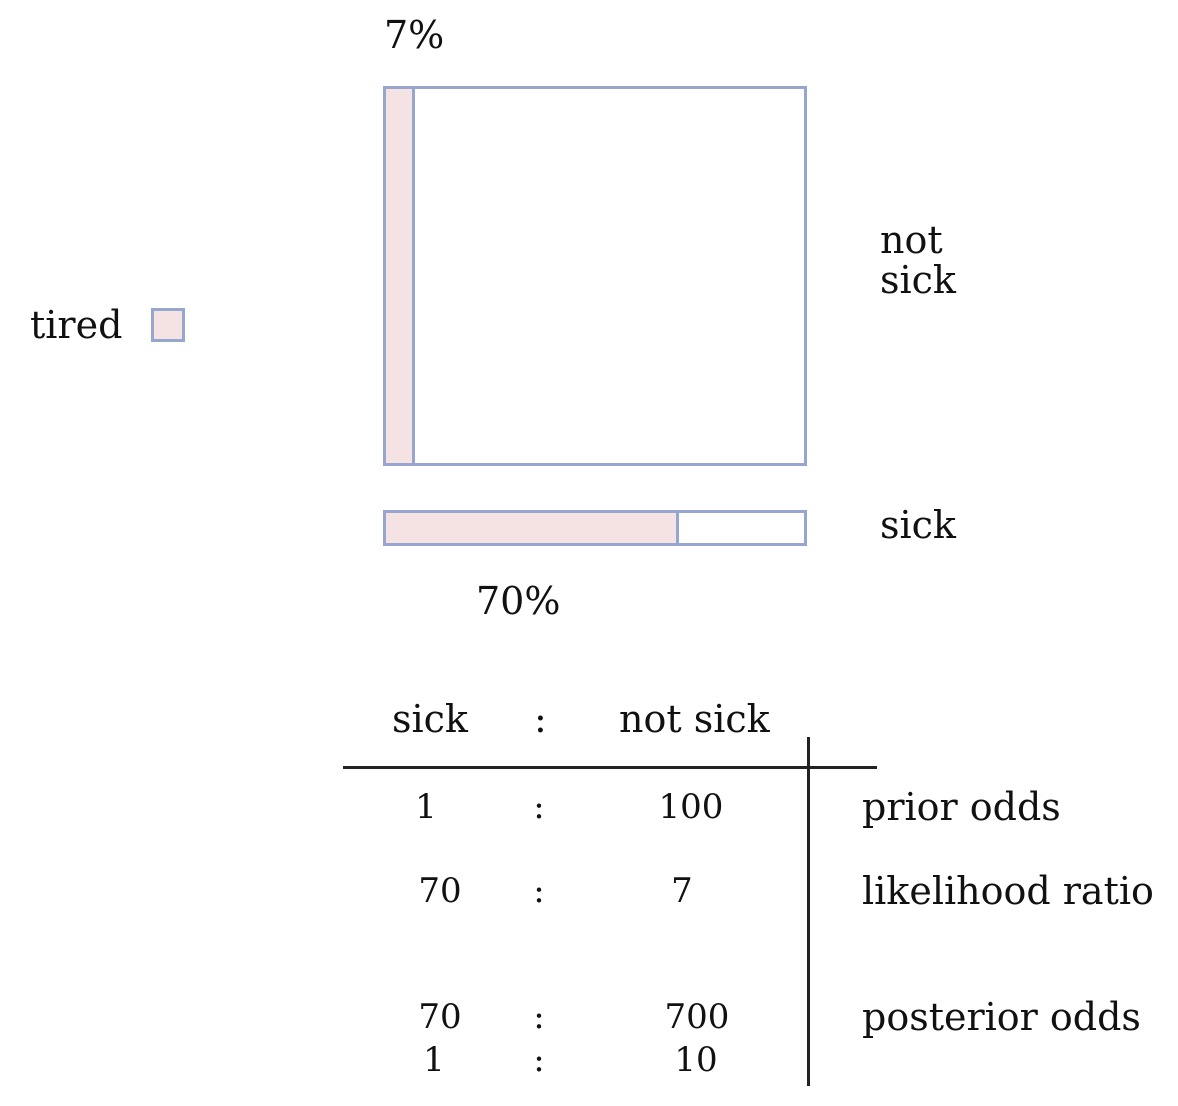  Describe the element at coordinates (595, 276) in the screenshot. I see `not-sick-box` at that location.